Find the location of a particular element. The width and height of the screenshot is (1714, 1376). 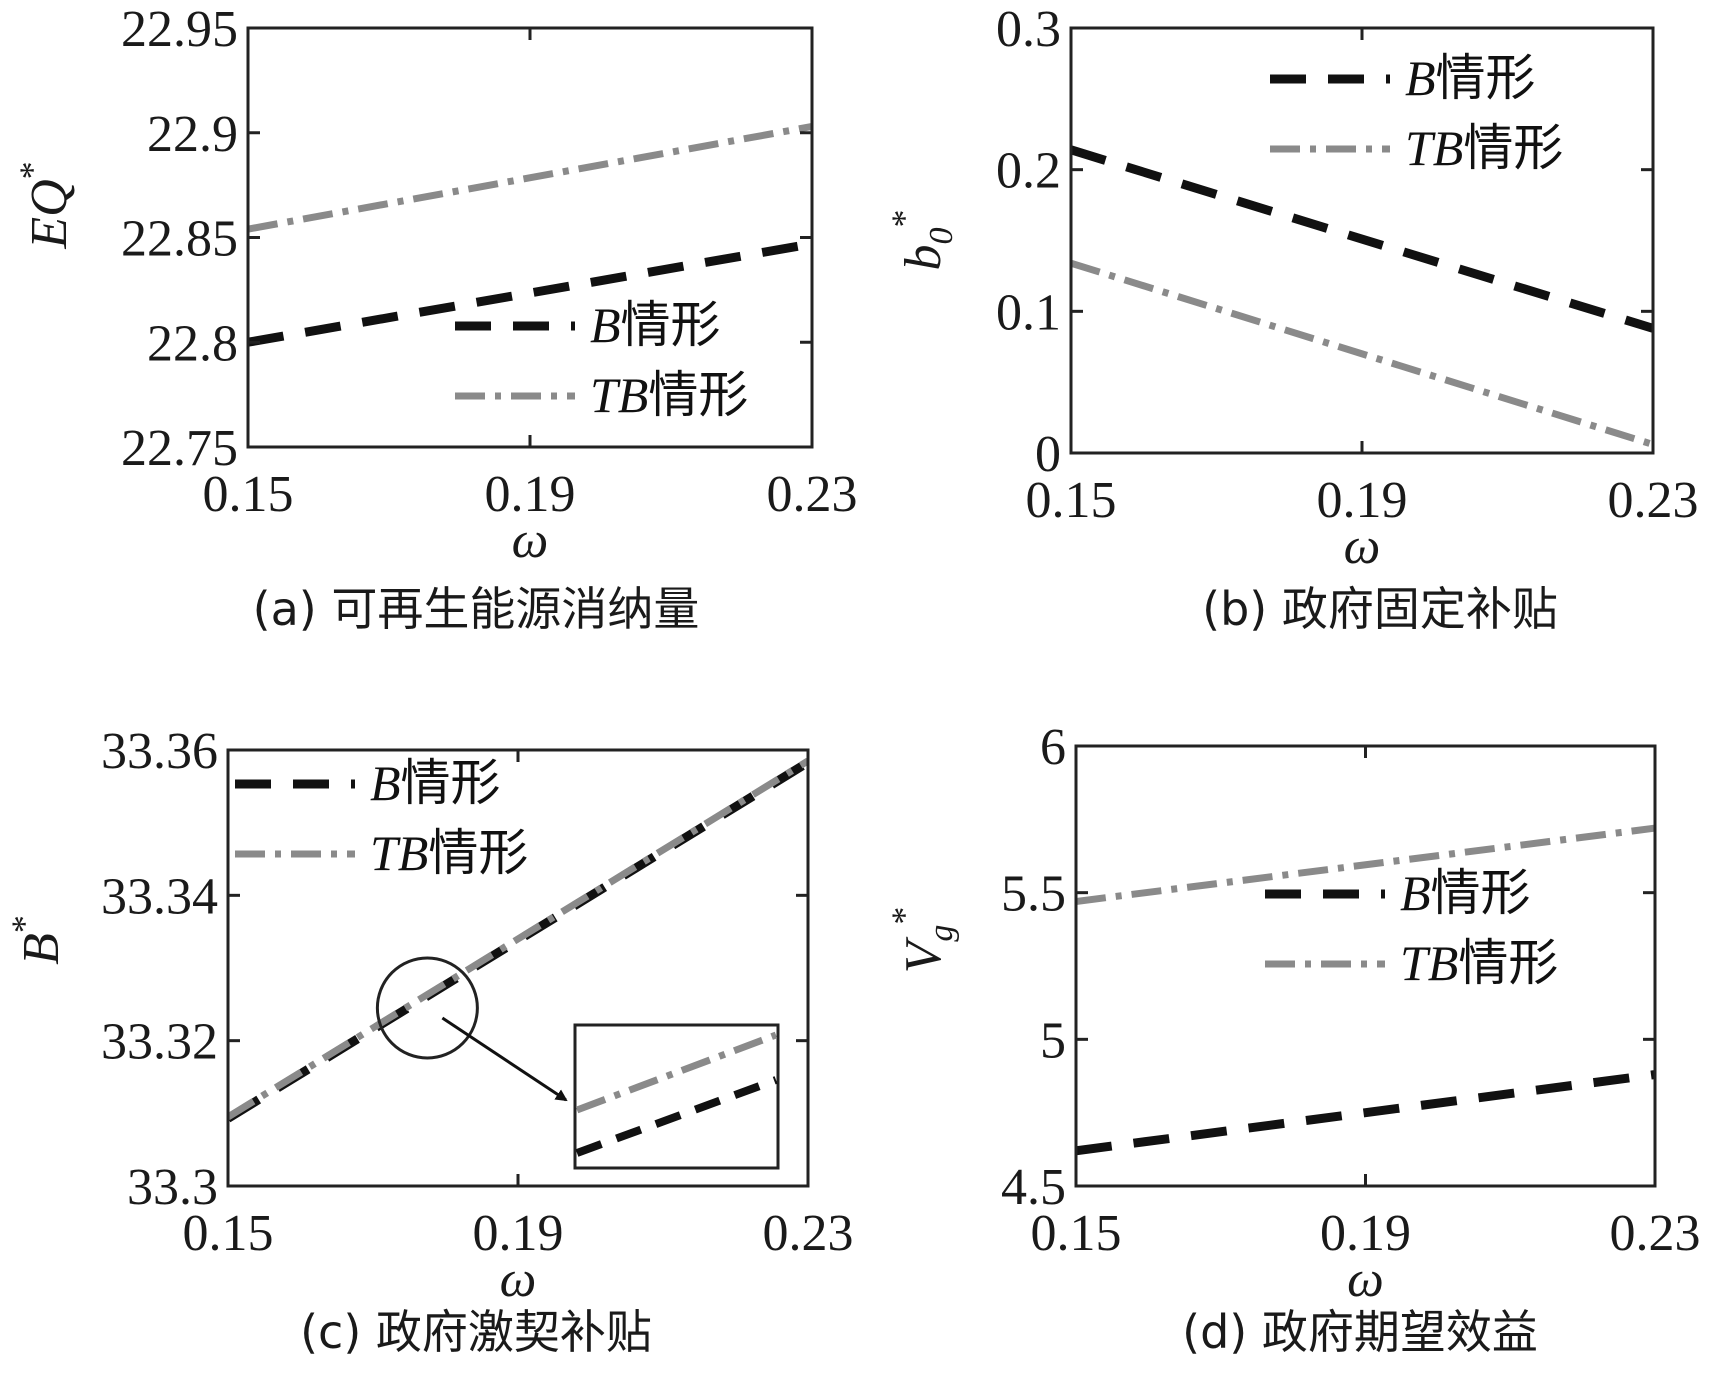

y-axis-label: b0* is located at coordinates (922, 240).